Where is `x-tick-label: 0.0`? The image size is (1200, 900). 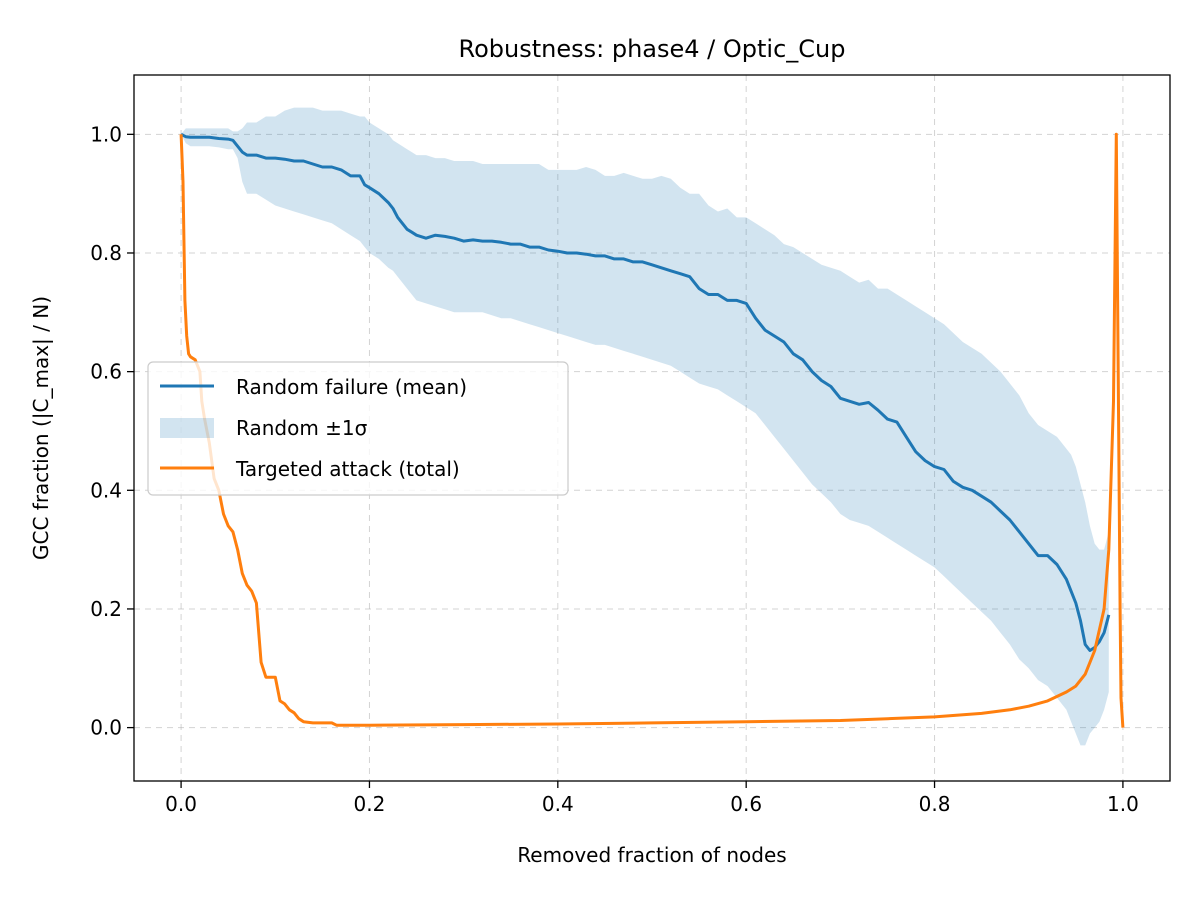
x-tick-label: 0.0 is located at coordinates (181, 804).